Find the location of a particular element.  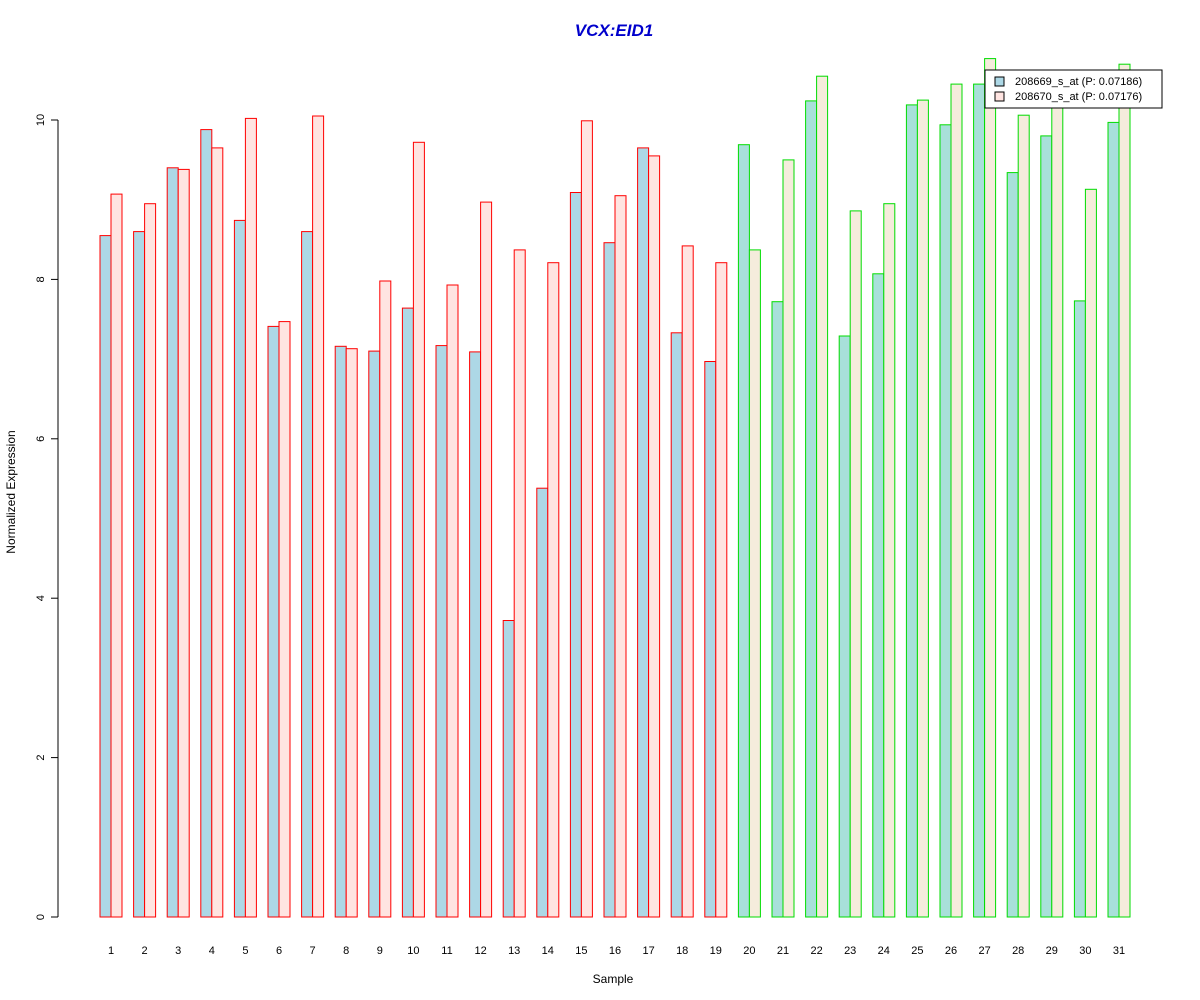

chart-title: VCX:EID1 is located at coordinates (614, 30).